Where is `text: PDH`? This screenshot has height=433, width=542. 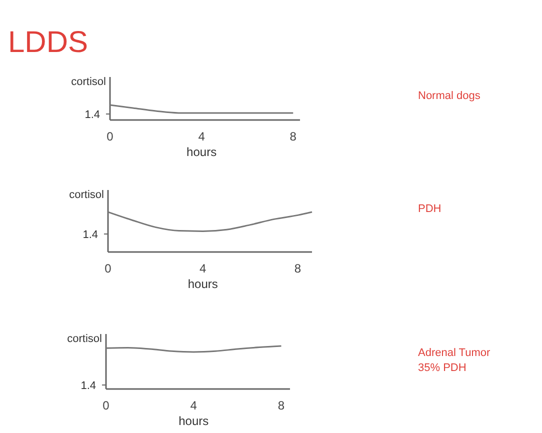 text: PDH is located at coordinates (430, 209).